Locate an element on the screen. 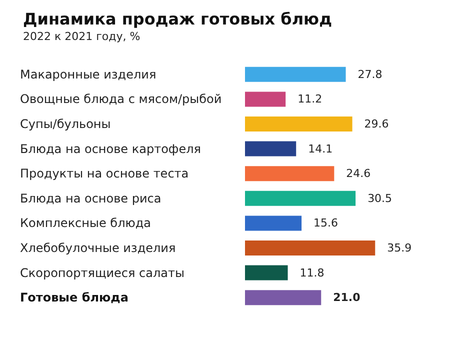  data-label: 27.8 is located at coordinates (370, 74).